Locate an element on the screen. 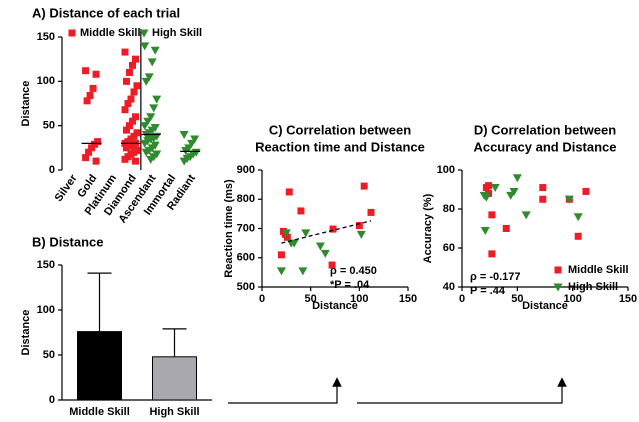 The width and height of the screenshot is (639, 422). y-tick-label: 900 is located at coordinates (246, 170).